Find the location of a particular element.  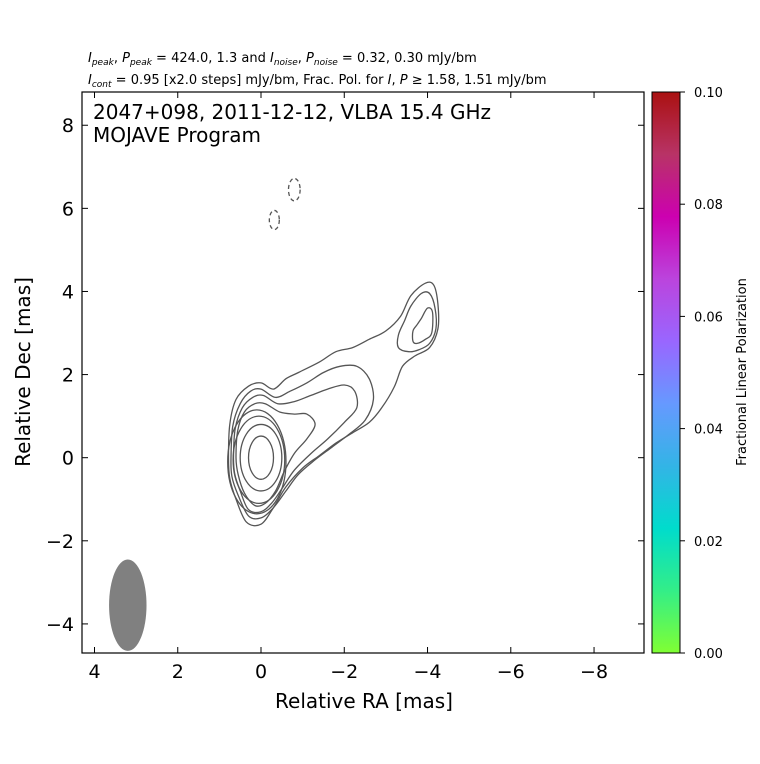

chart-subtitle: MOJAVE Program is located at coordinates (177, 135).